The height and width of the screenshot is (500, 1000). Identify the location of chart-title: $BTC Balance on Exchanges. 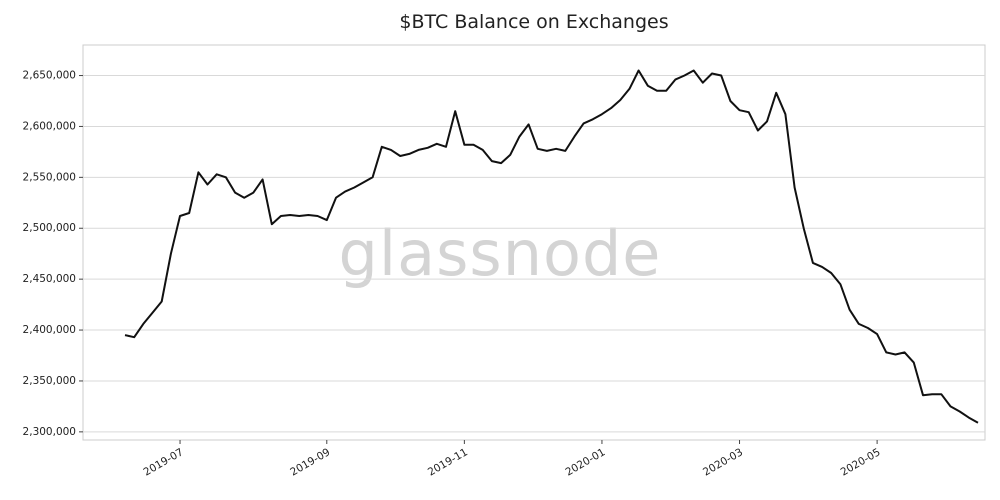
(533, 22).